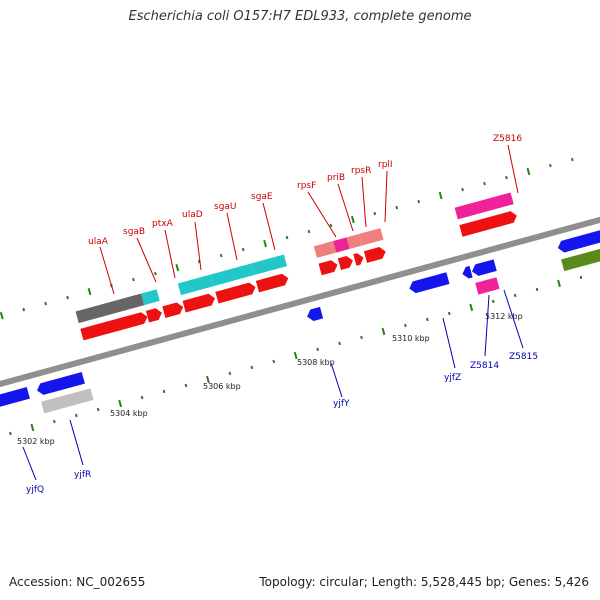  What do you see at coordinates (225, 207) in the screenshot?
I see `gene-label-sgaU: sgaU` at bounding box center [225, 207].